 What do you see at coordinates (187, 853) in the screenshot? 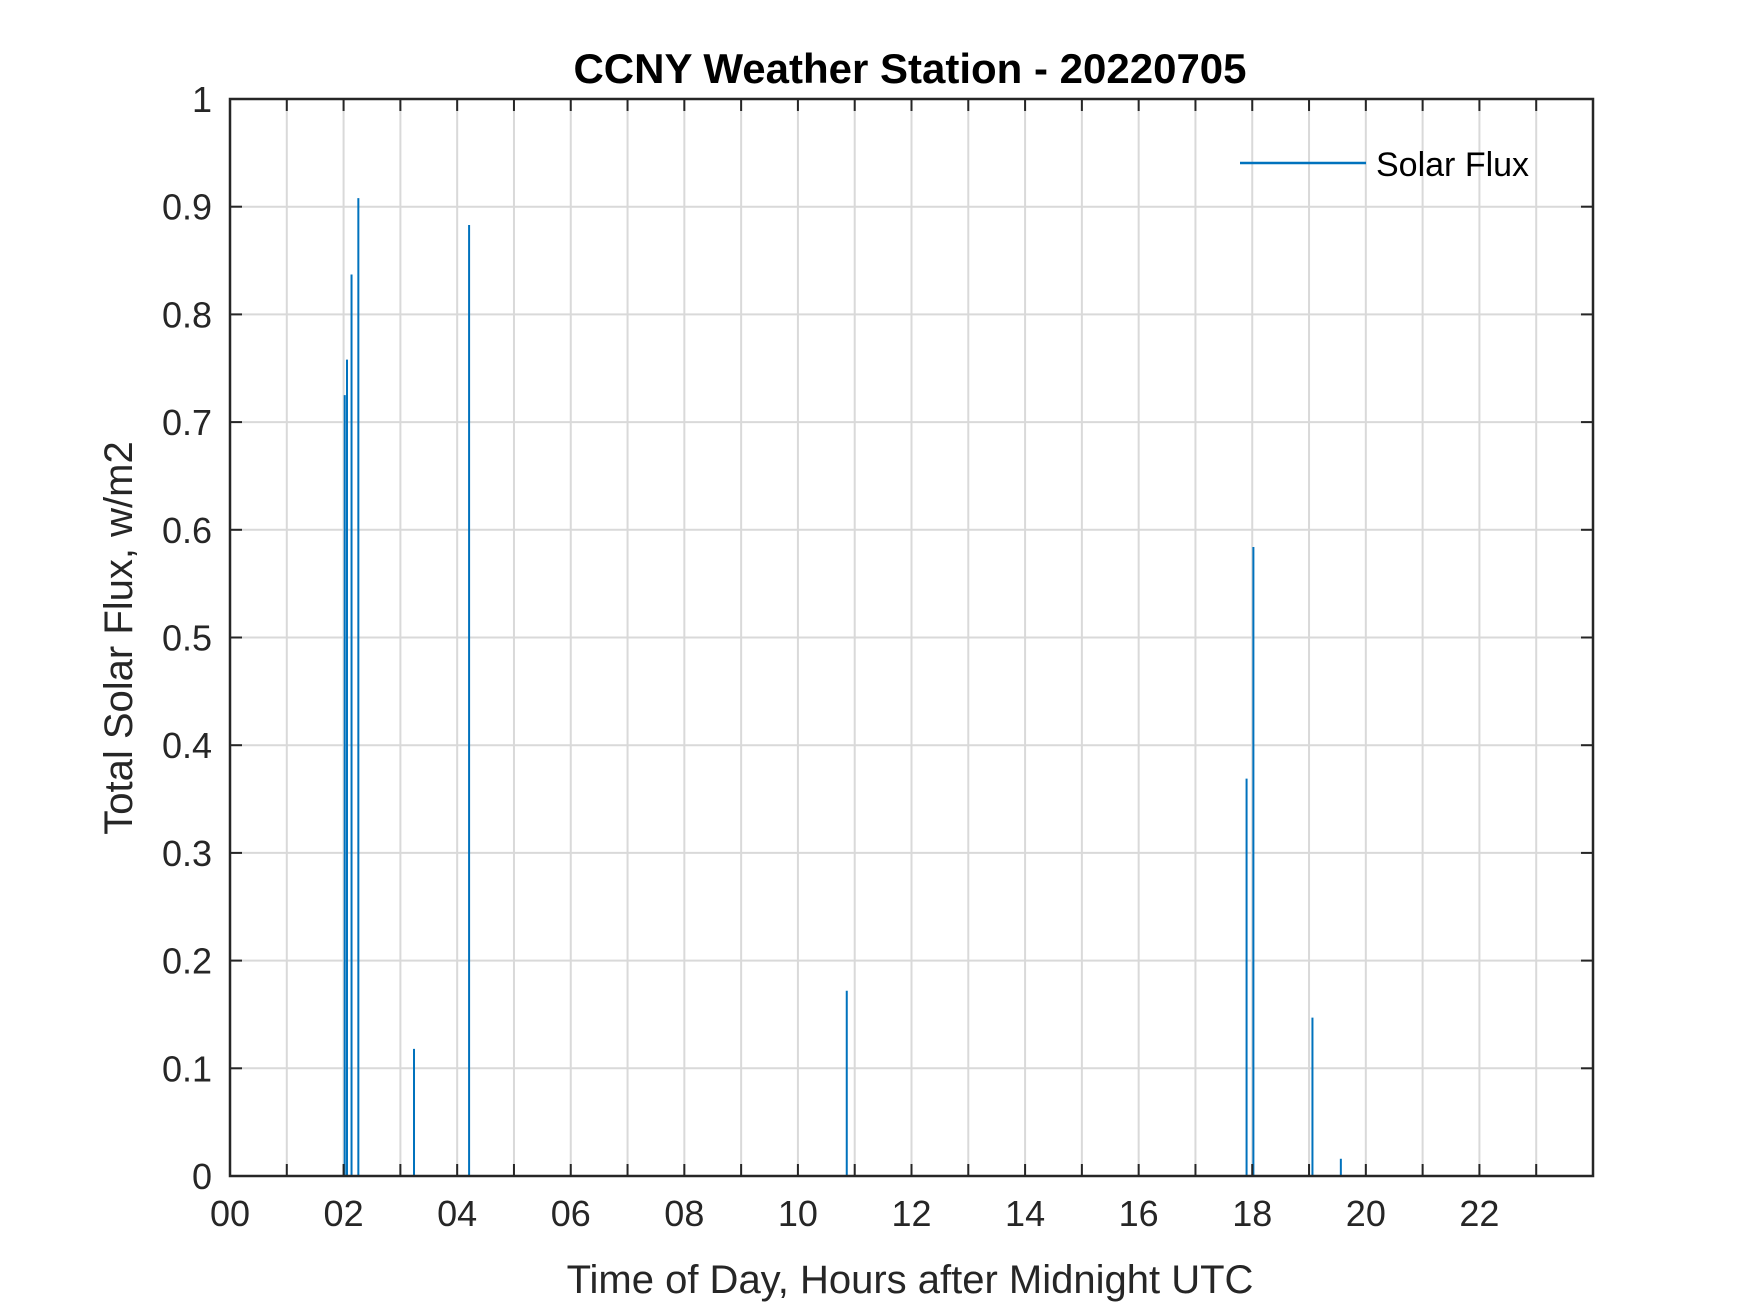
I see `y-tick-label: 0.3` at bounding box center [187, 853].